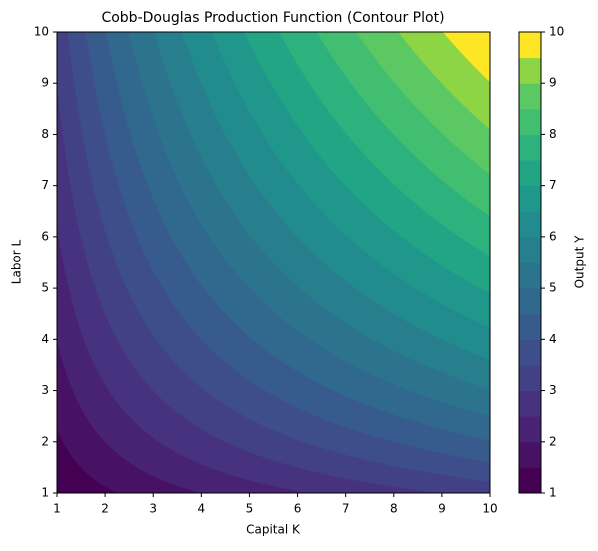 This screenshot has height=551, width=598. What do you see at coordinates (346, 509) in the screenshot?
I see `x-tick-label: 7` at bounding box center [346, 509].